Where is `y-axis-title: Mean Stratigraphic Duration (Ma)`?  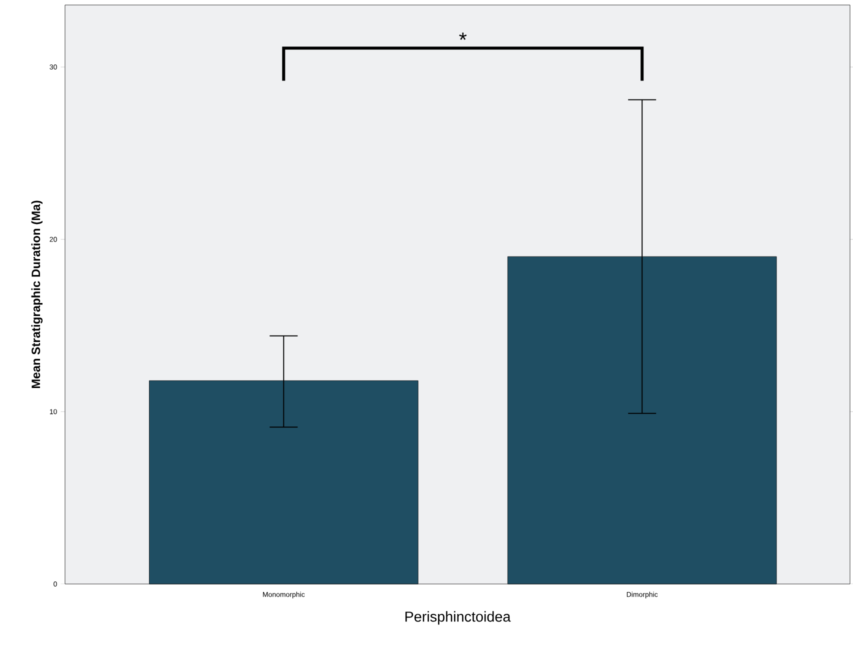 y-axis-title: Mean Stratigraphic Duration (Ma) is located at coordinates (37, 294).